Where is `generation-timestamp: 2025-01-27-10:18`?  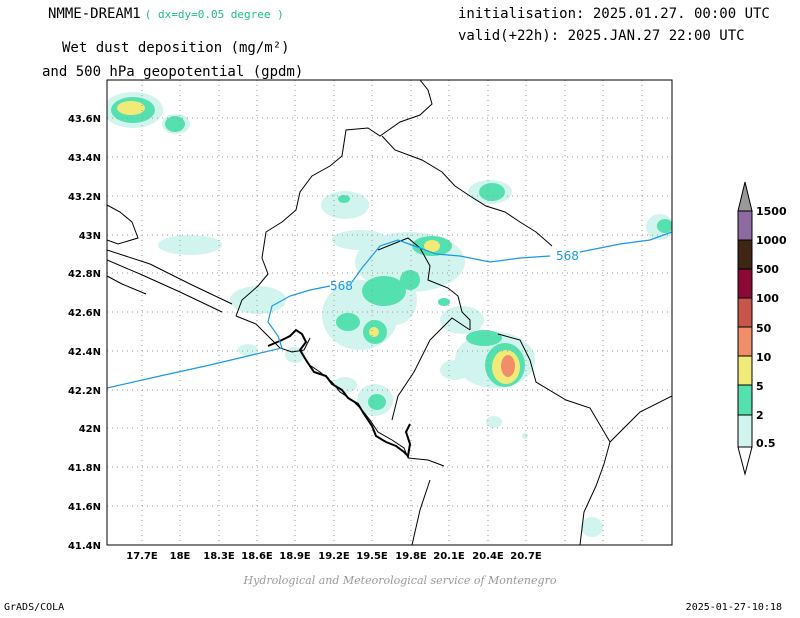
generation-timestamp: 2025-01-27-10:18 is located at coordinates (733, 607).